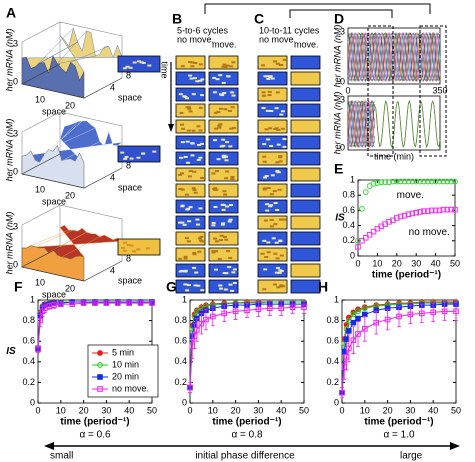 The width and height of the screenshot is (475, 462). Describe the element at coordinates (100, 353) in the screenshot. I see `legend-marker` at that location.